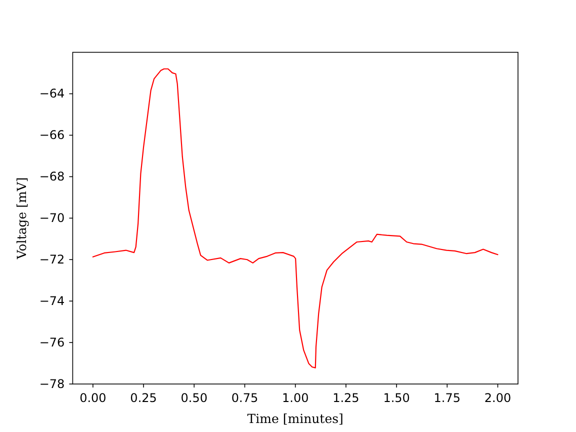  What do you see at coordinates (396, 398) in the screenshot?
I see `x-tick-label: 1.50` at bounding box center [396, 398].